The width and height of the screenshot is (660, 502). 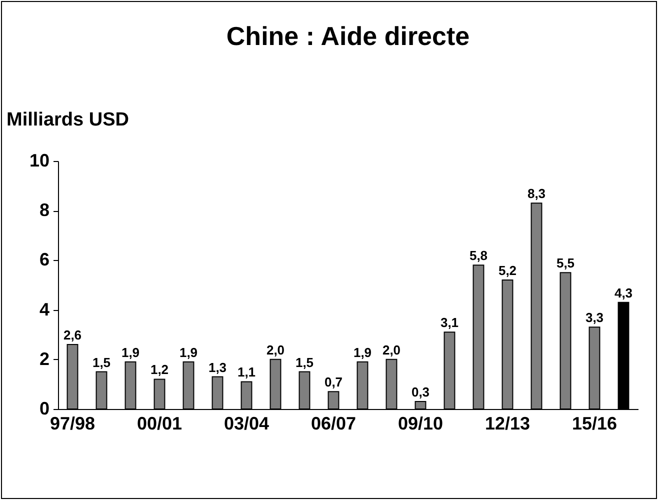 I want to click on x-tick-label: 09/10, so click(x=421, y=424).